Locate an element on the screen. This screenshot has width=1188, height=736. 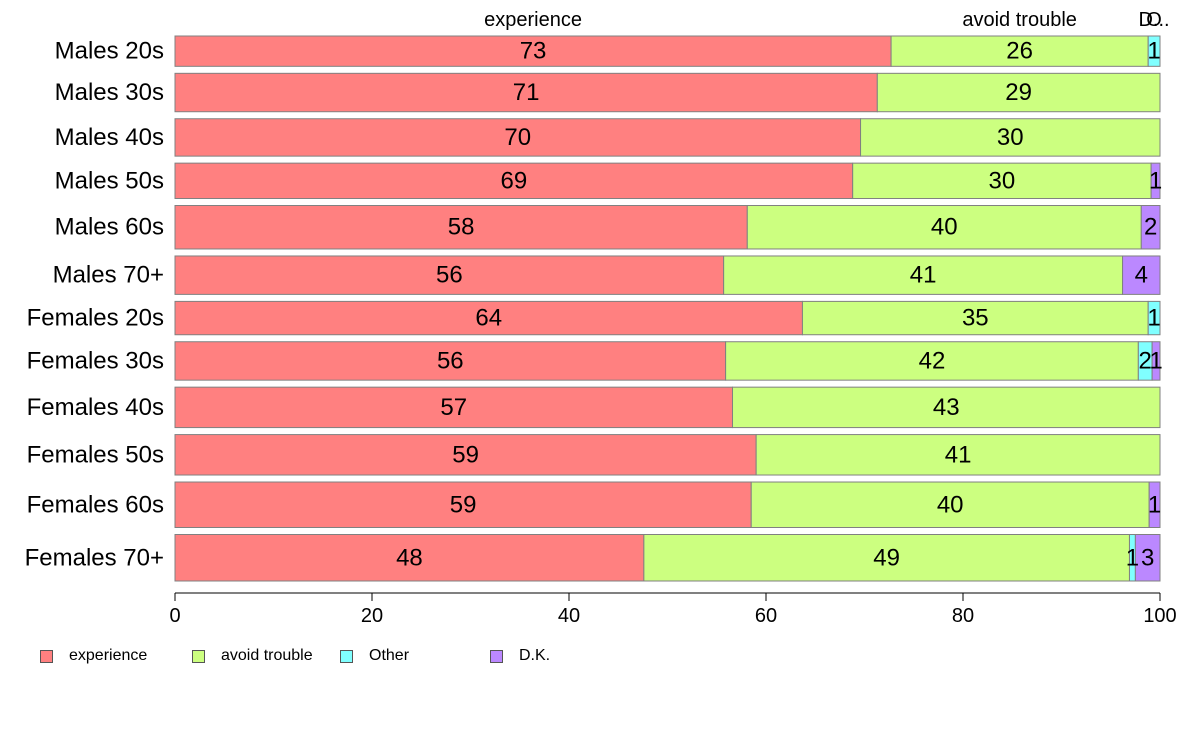
x-tick-label: 60 is located at coordinates (766, 616).